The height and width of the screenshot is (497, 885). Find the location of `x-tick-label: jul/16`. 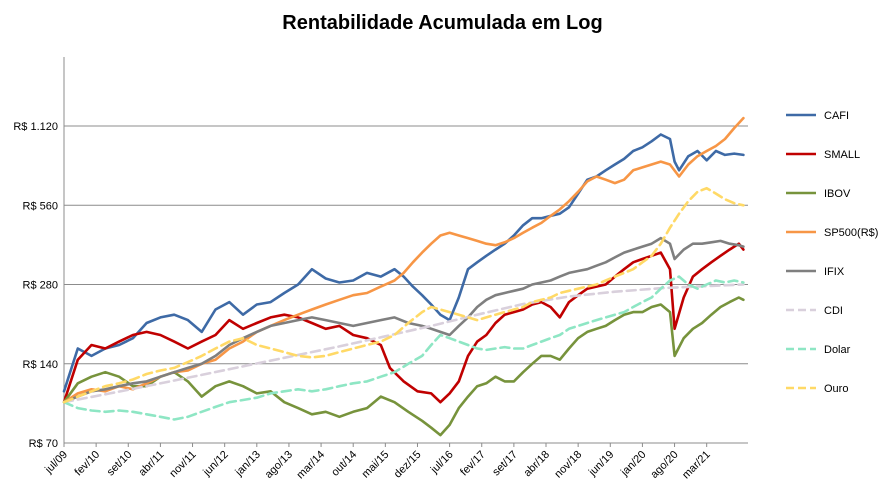

x-tick-label: jul/16 is located at coordinates (442, 463).